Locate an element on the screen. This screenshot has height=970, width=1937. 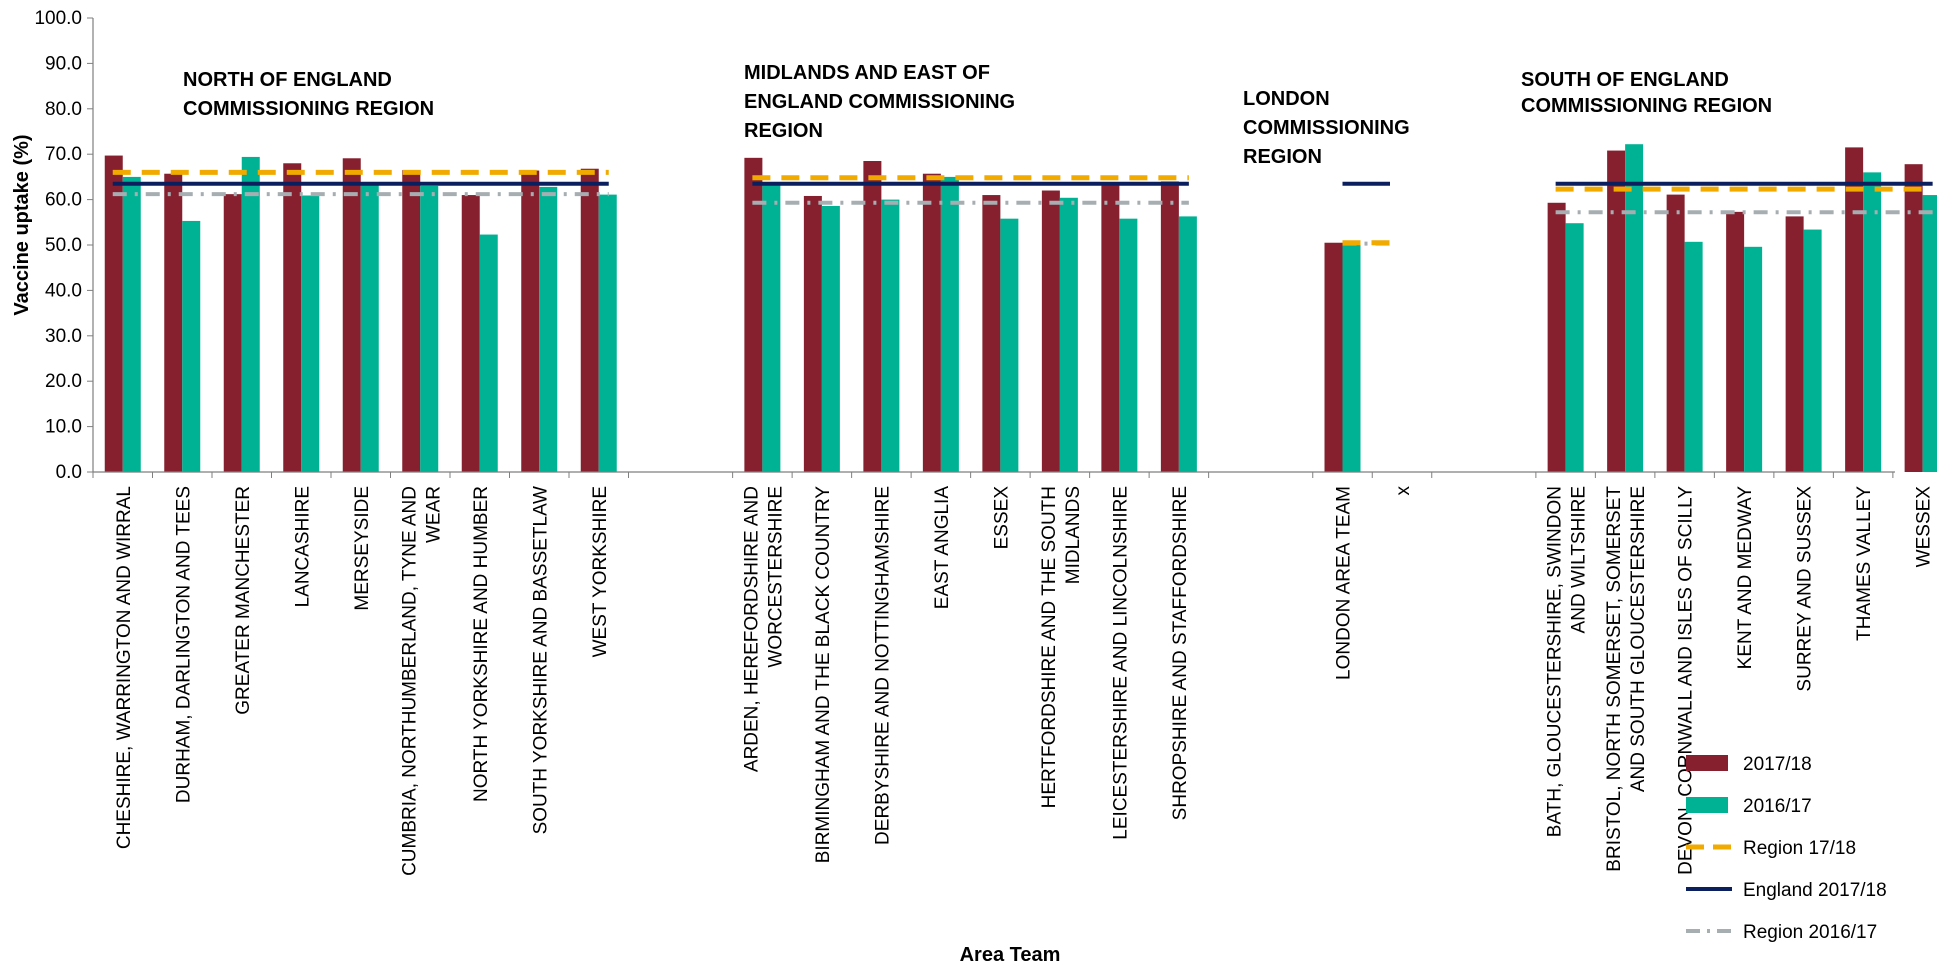
category-label: CUMBRIA, NORTHUMBERLAND, TYNE AND is located at coordinates (409, 681).